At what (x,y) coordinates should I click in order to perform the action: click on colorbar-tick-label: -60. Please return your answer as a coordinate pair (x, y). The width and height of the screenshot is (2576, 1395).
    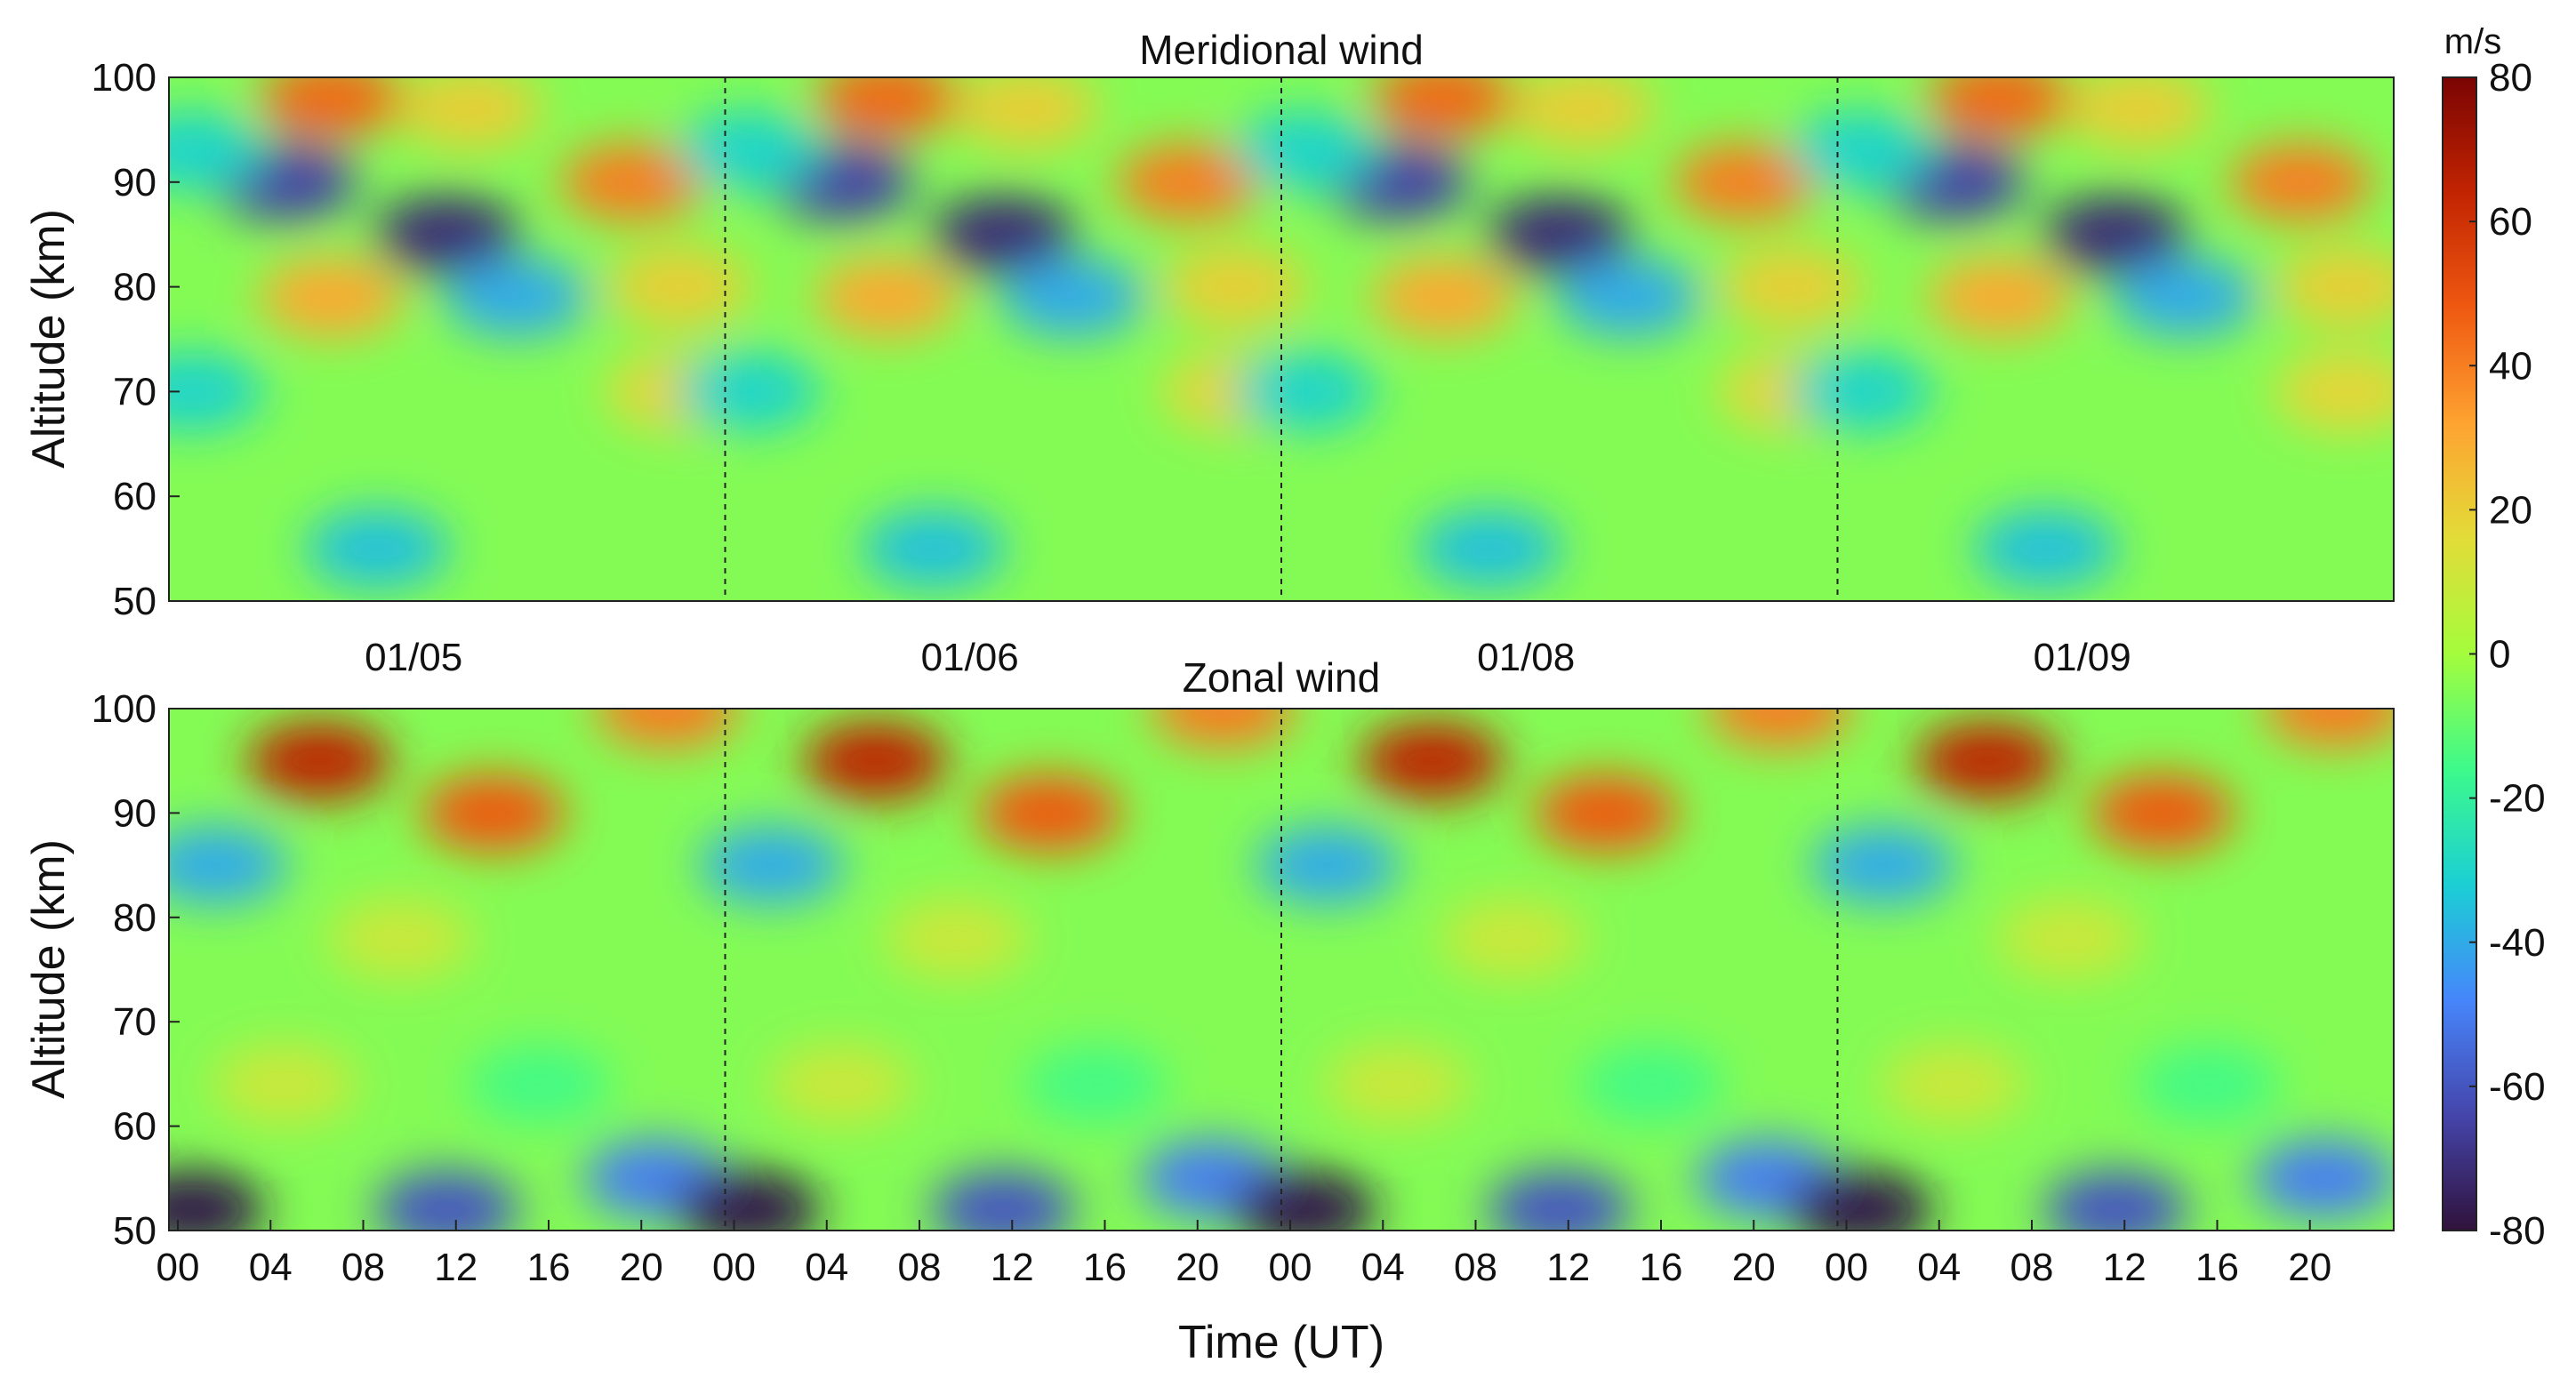
    Looking at the image, I should click on (2517, 1087).